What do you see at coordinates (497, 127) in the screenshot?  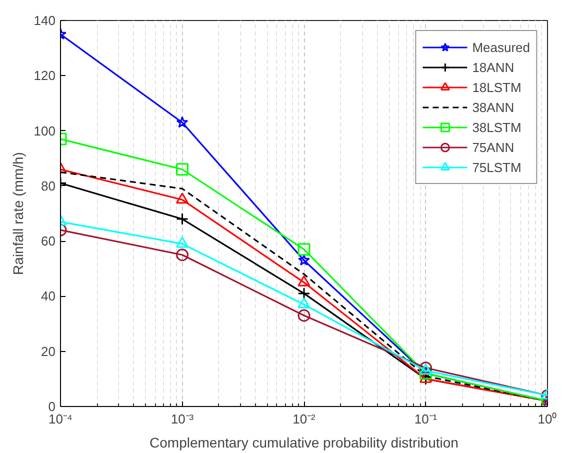 I see `legend-label: 38LSTM` at bounding box center [497, 127].